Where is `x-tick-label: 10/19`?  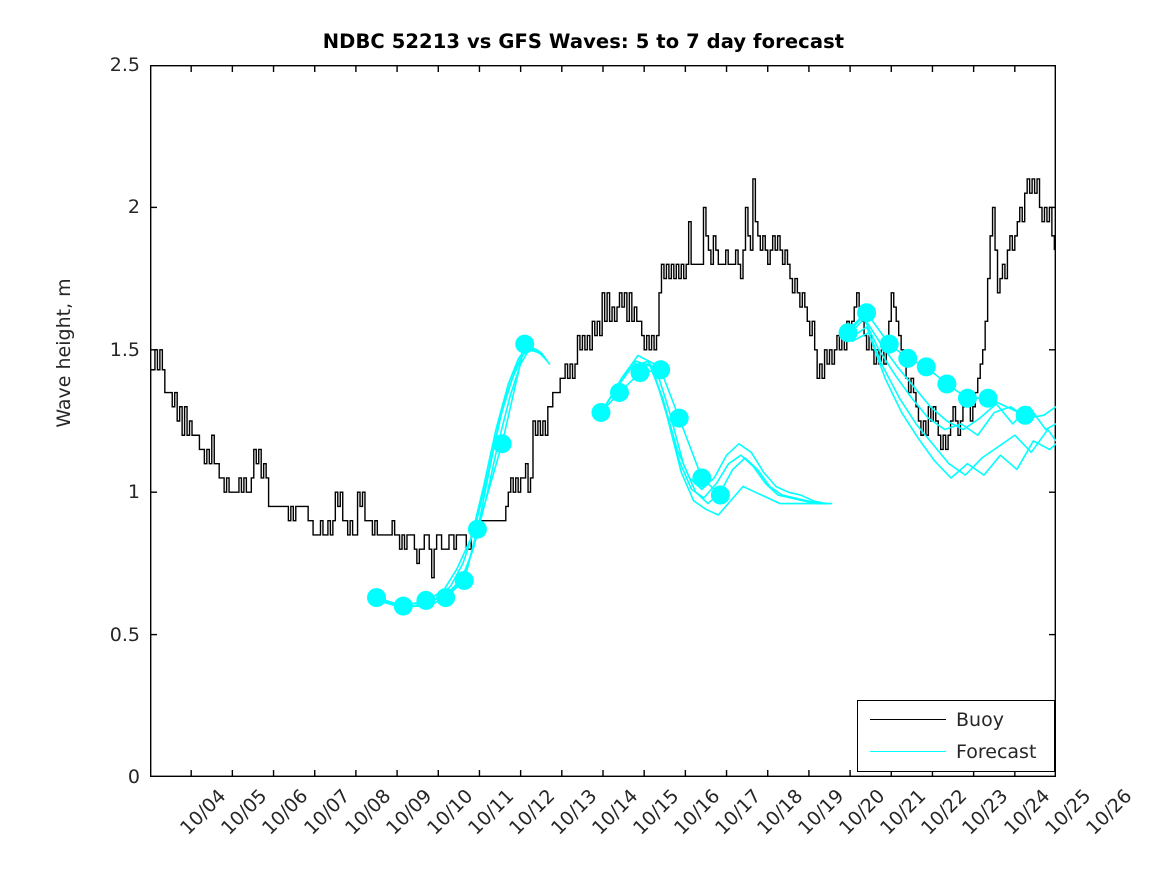 x-tick-label: 10/19 is located at coordinates (821, 812).